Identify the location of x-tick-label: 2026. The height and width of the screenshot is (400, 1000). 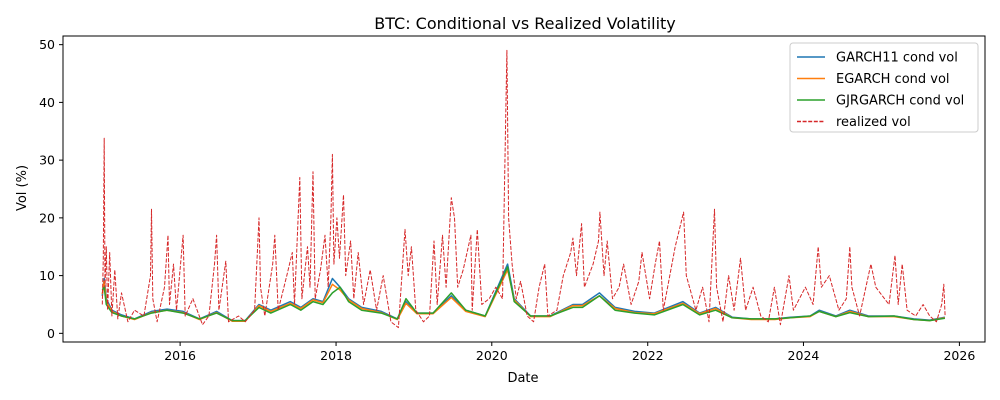
(959, 355).